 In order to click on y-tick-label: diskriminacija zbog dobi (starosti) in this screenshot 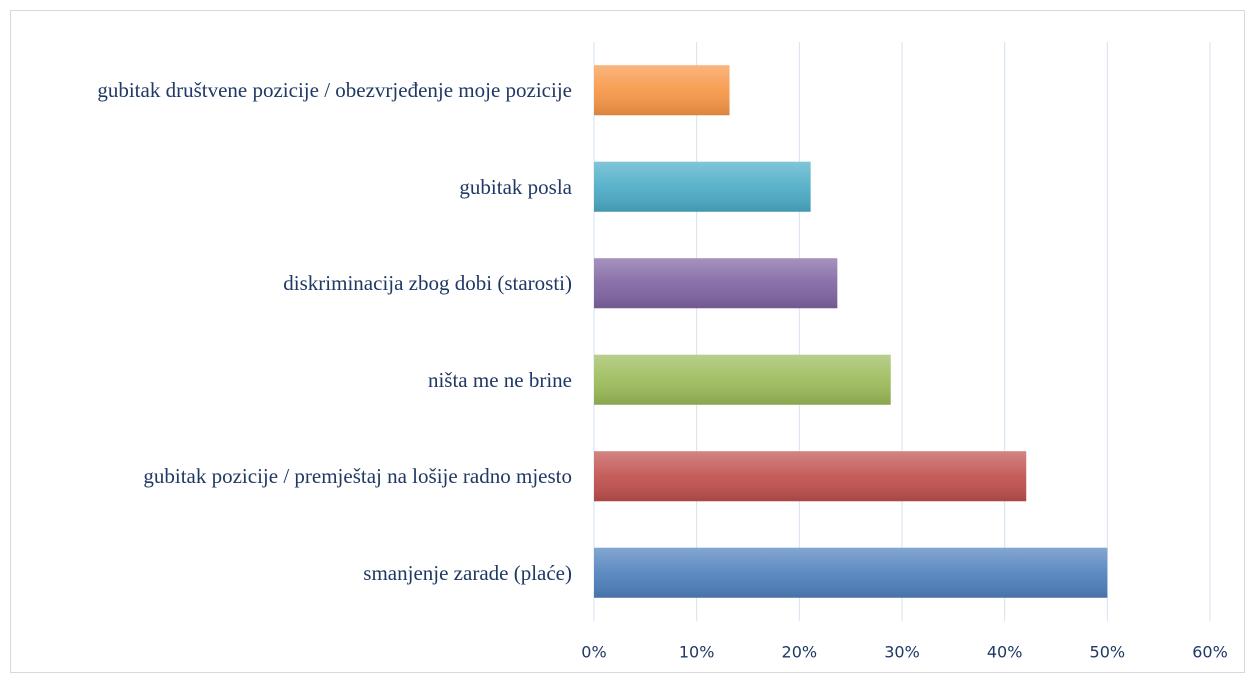, I will do `click(427, 283)`.